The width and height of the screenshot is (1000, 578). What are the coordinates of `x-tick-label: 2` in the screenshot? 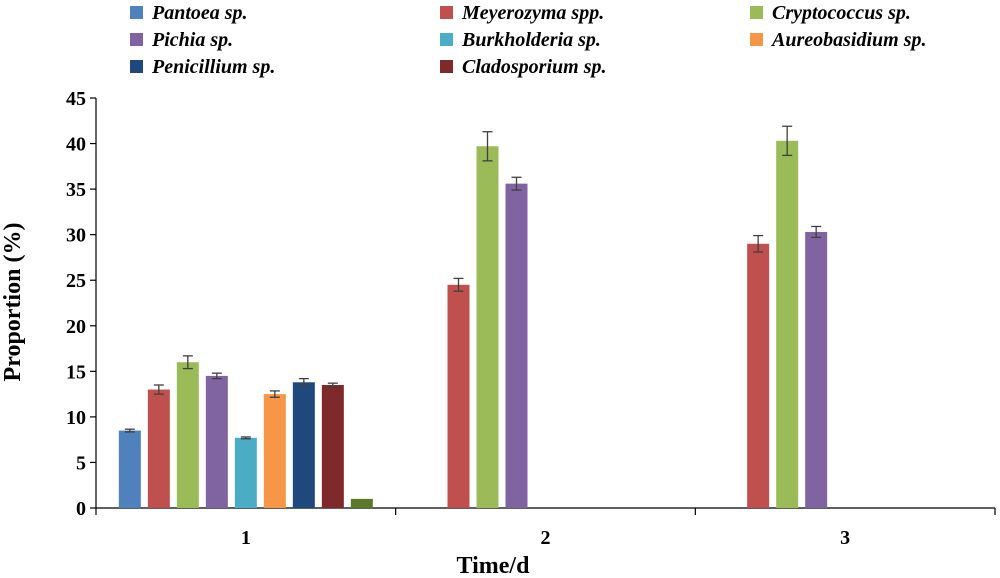 It's located at (546, 538).